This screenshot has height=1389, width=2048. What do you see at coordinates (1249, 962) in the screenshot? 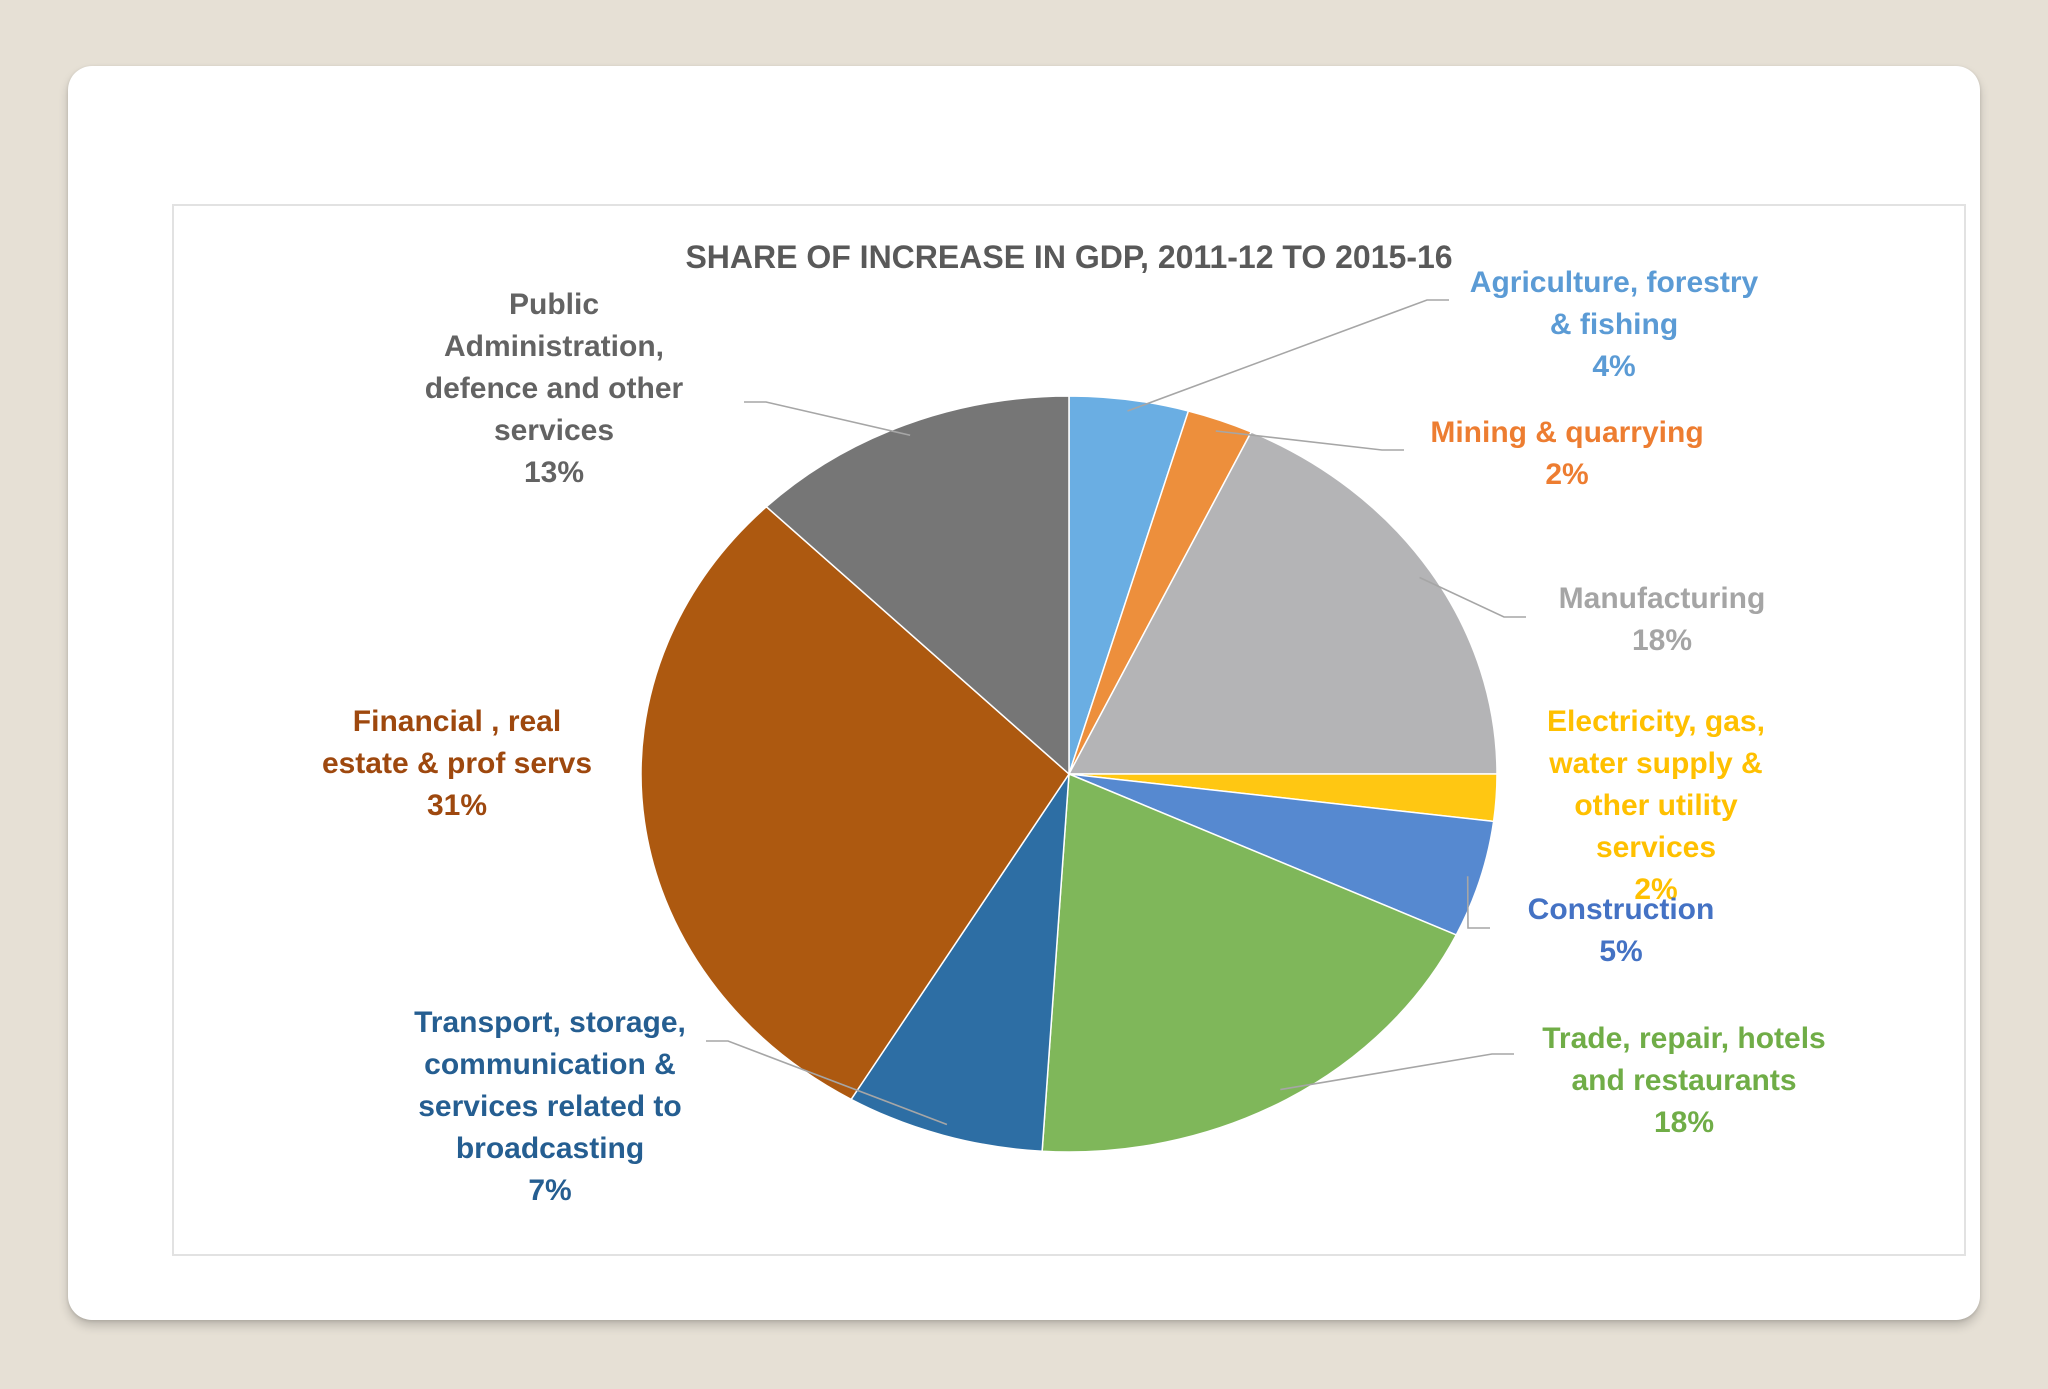
I see `pie-slice-trade-repair-hotels-and-restaurants` at bounding box center [1249, 962].